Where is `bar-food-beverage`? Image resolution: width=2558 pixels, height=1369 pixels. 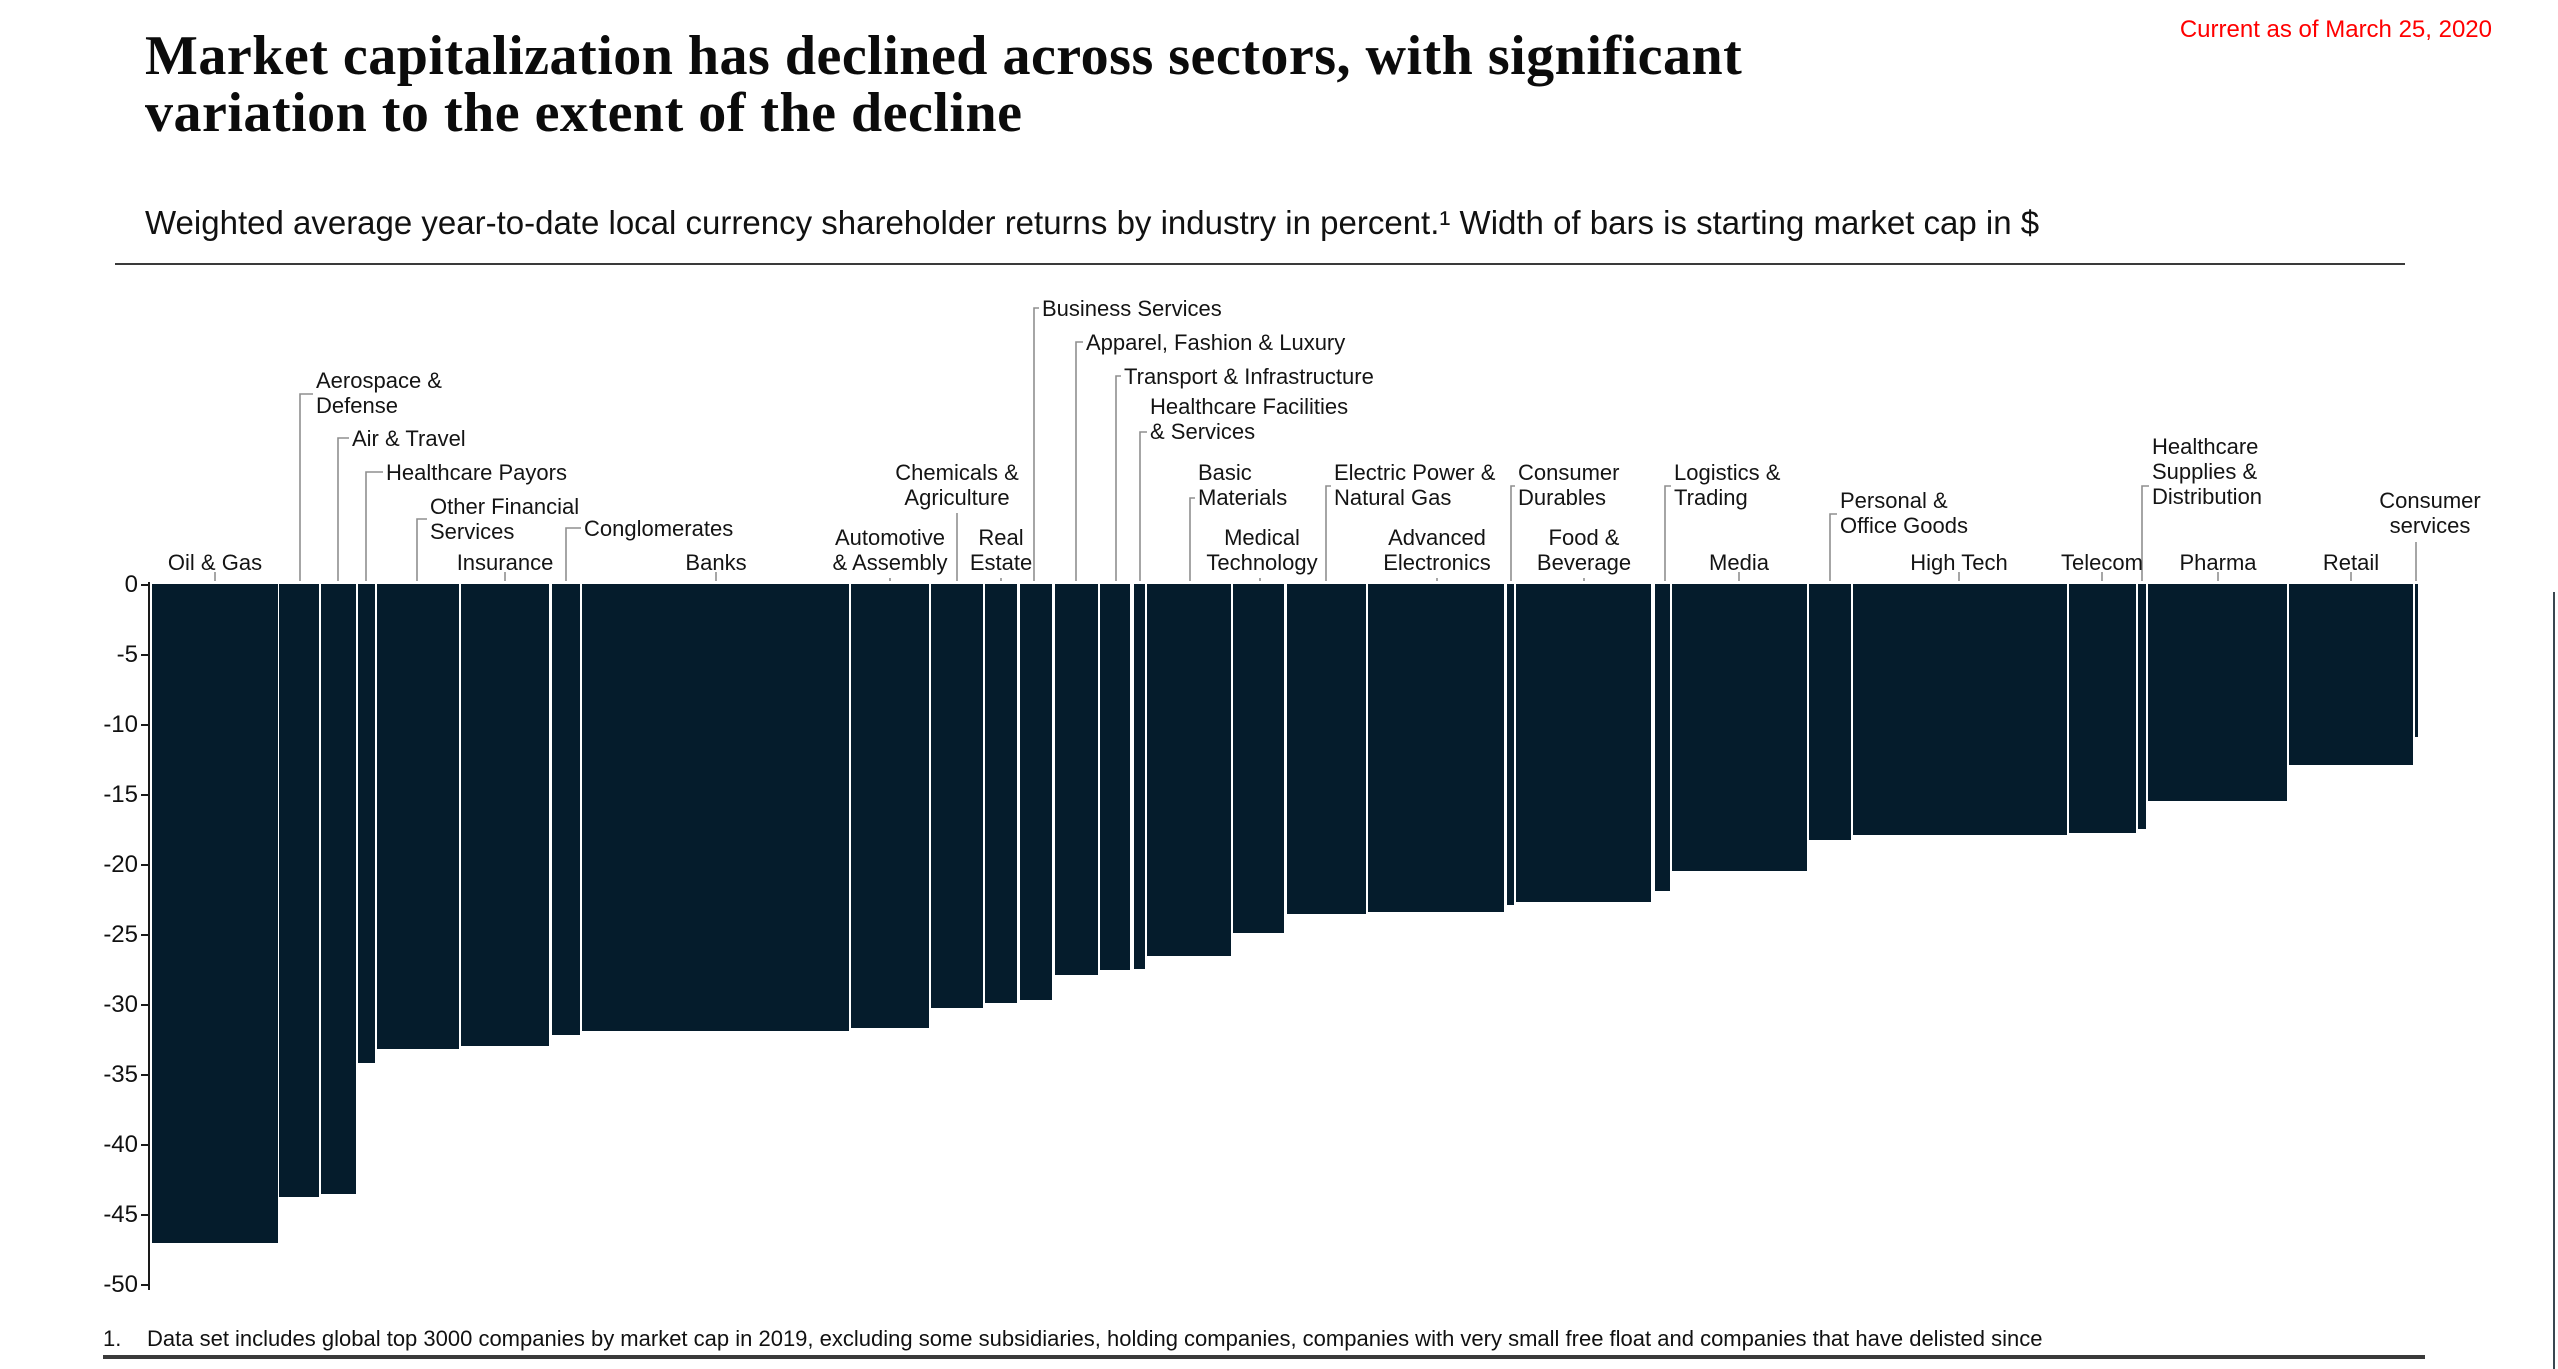
bar-food-beverage is located at coordinates (1583, 743).